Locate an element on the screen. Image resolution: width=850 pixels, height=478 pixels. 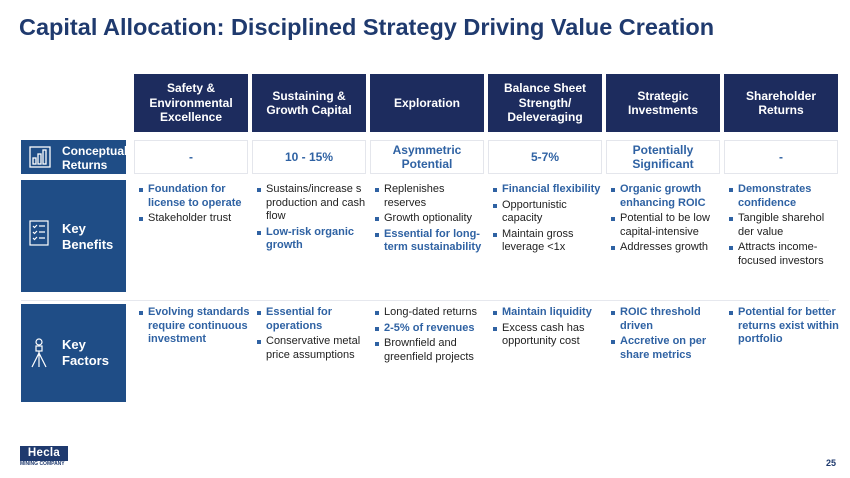
bullet-item: Addresses growth is located at coordinates (666, 248).